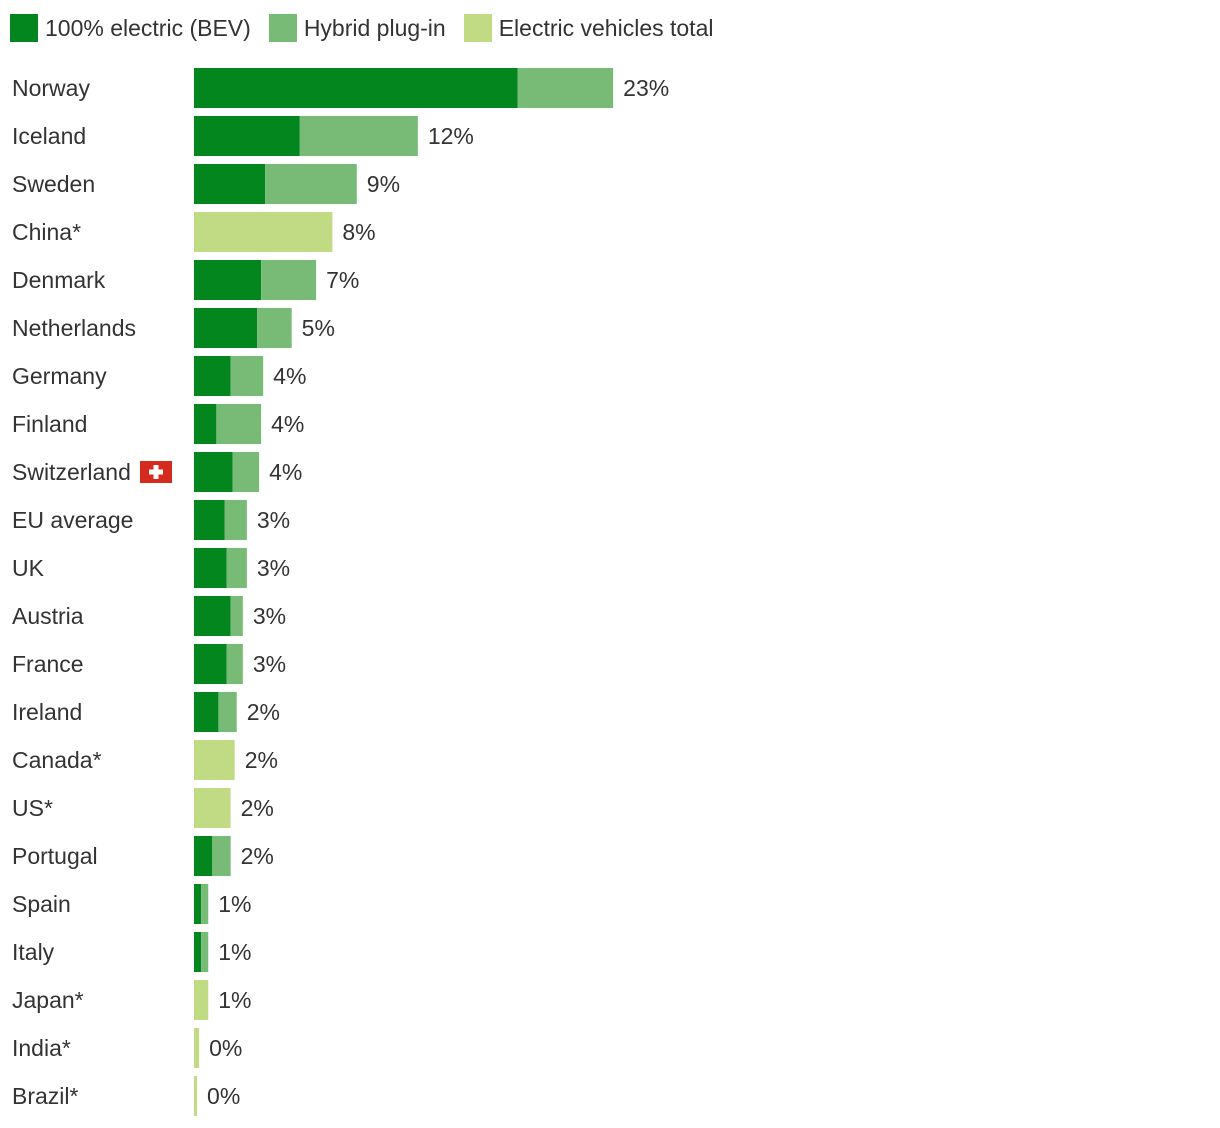  Describe the element at coordinates (49, 136) in the screenshot. I see `category-label-iceland: Iceland` at that location.